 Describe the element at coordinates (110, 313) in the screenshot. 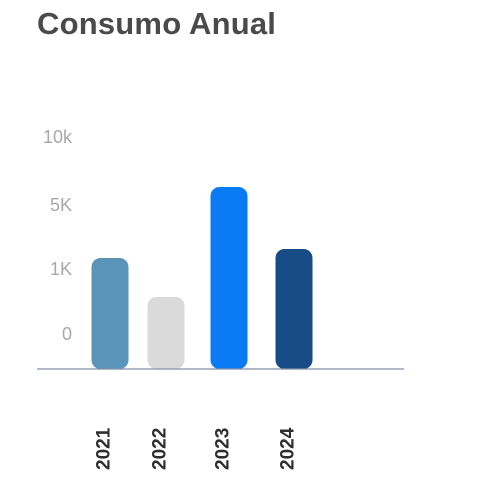

I see `bar-2021` at that location.